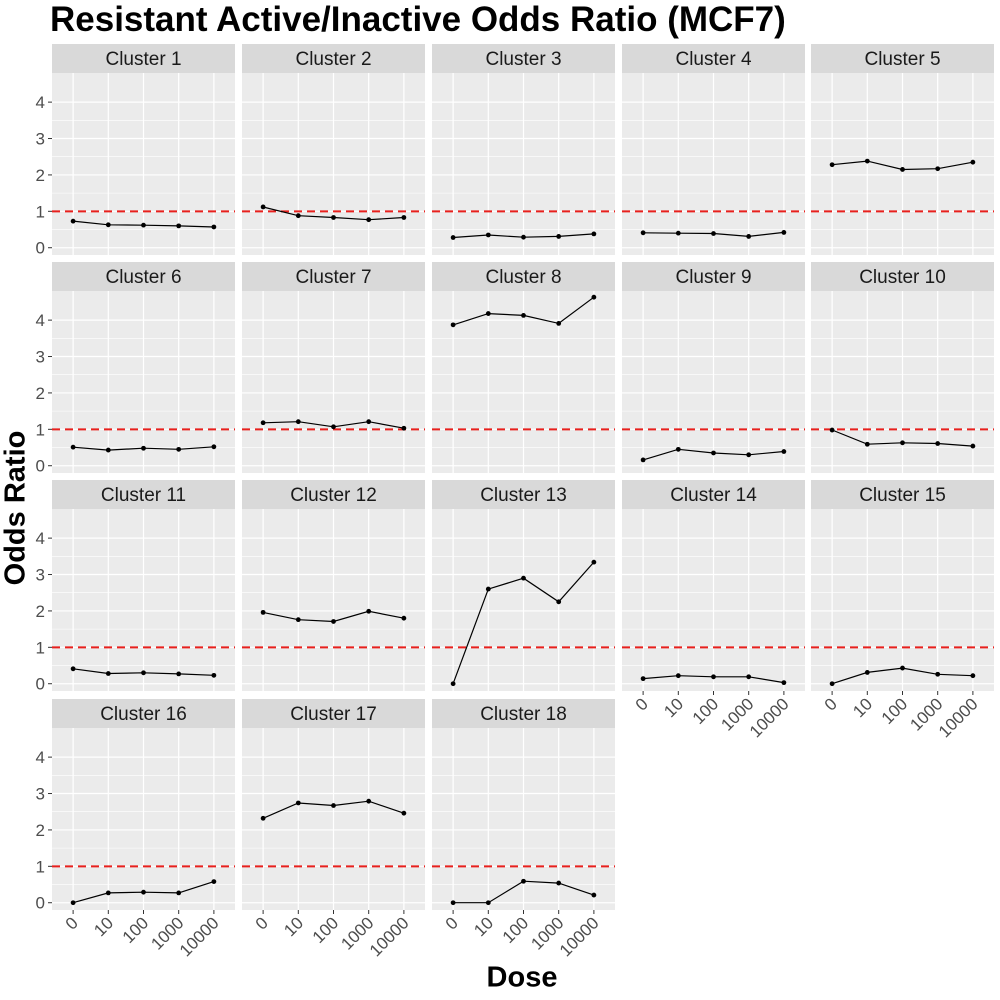 This screenshot has height=1000, width=1000. What do you see at coordinates (523, 585) in the screenshot?
I see `facet-panel: Cluster 13` at bounding box center [523, 585].